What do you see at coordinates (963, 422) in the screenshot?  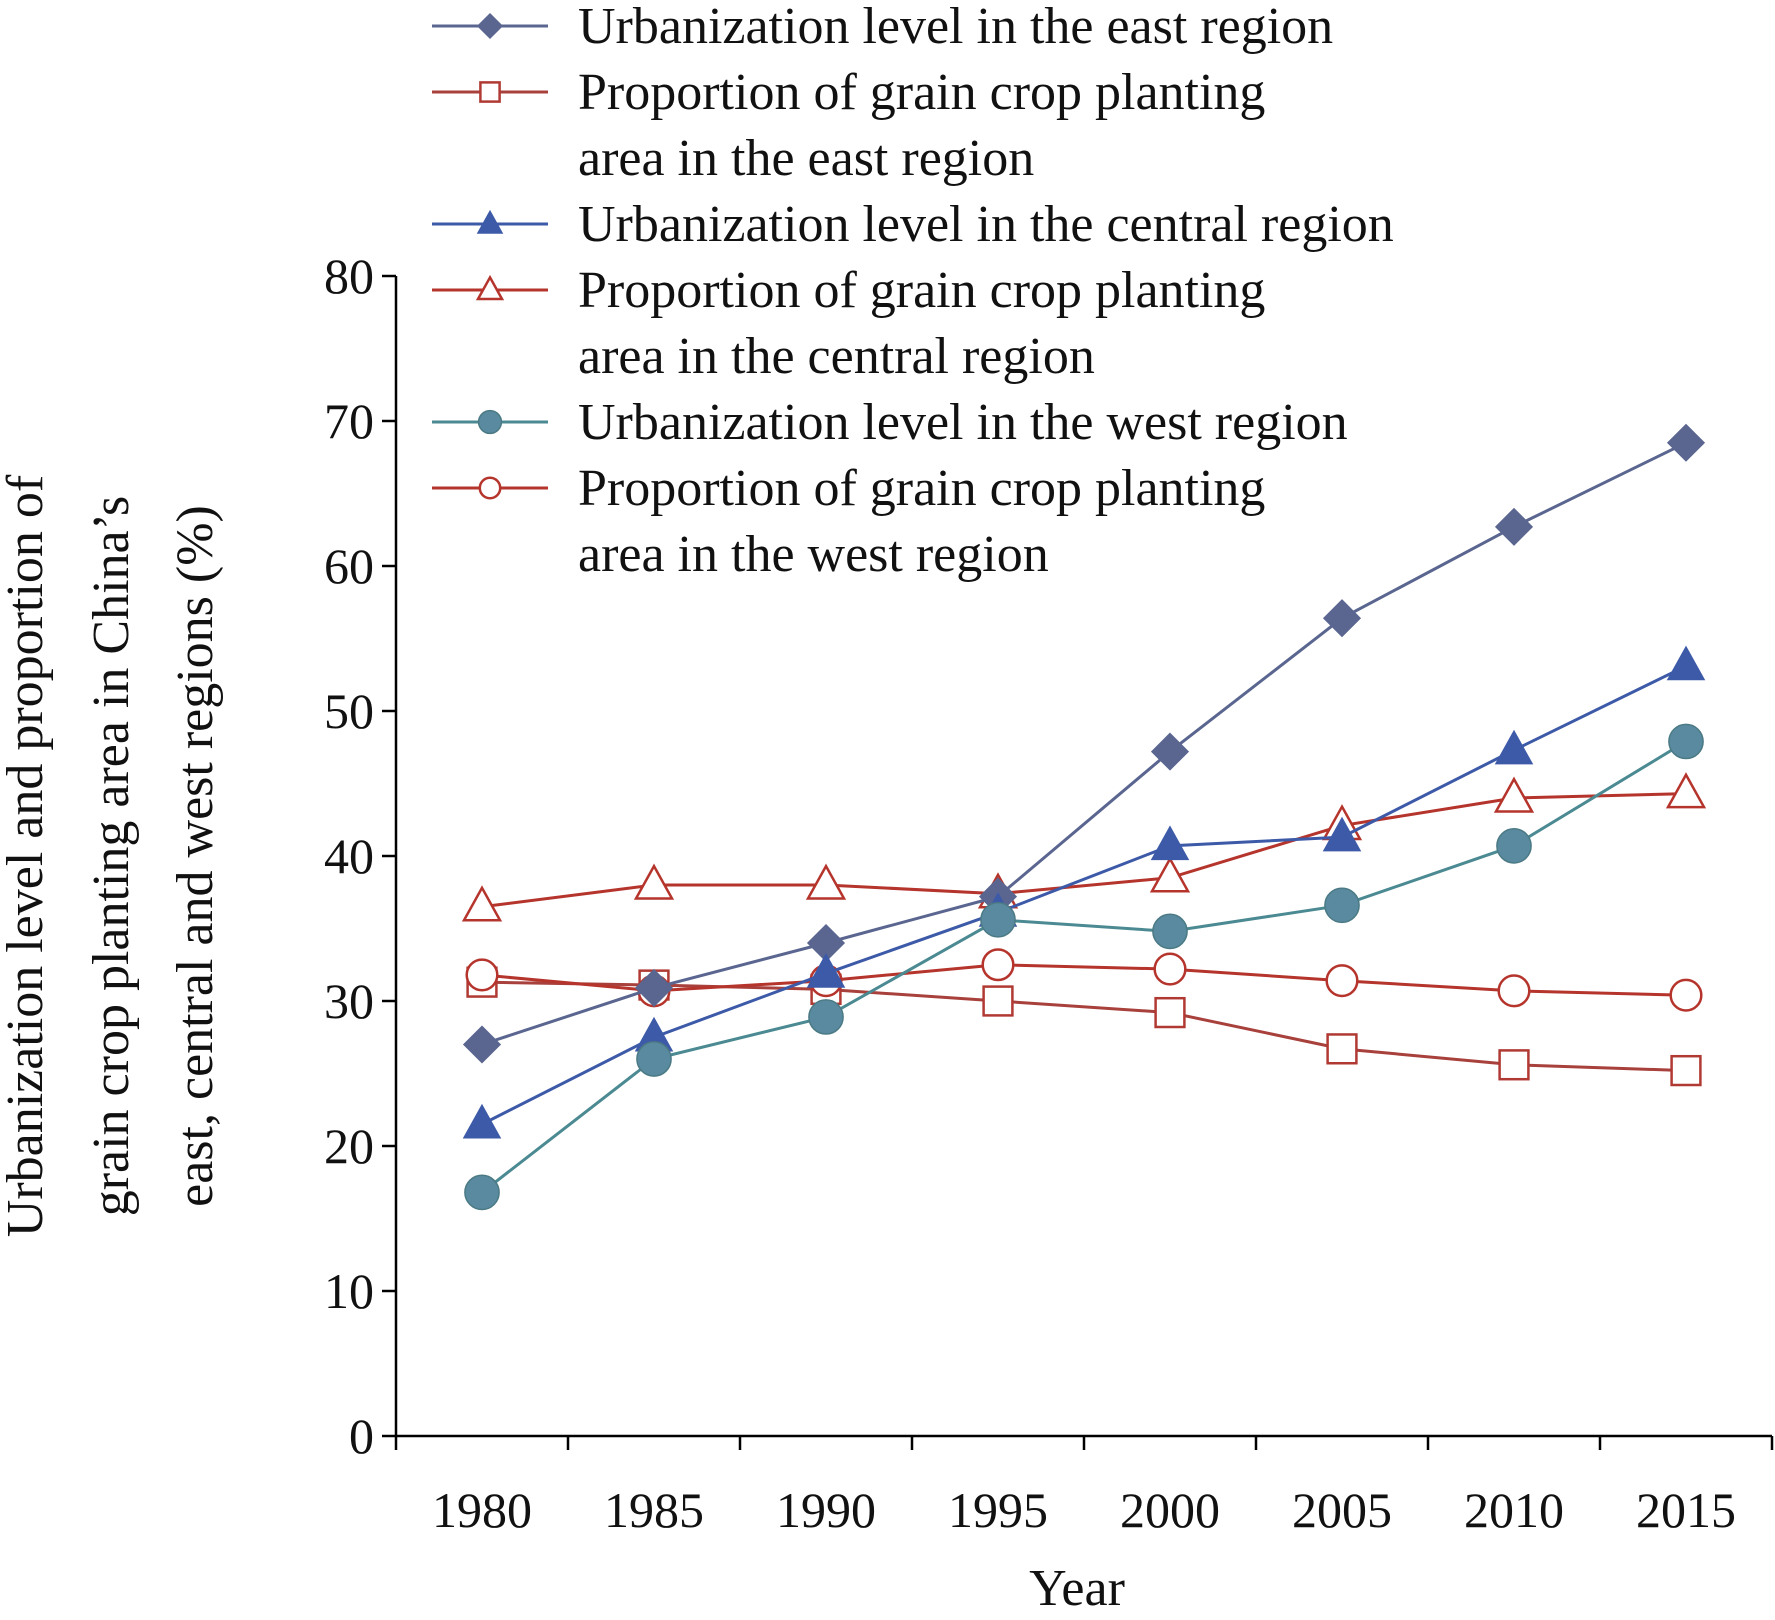 I see `legend-label: Urbanization level in the west region` at bounding box center [963, 422].